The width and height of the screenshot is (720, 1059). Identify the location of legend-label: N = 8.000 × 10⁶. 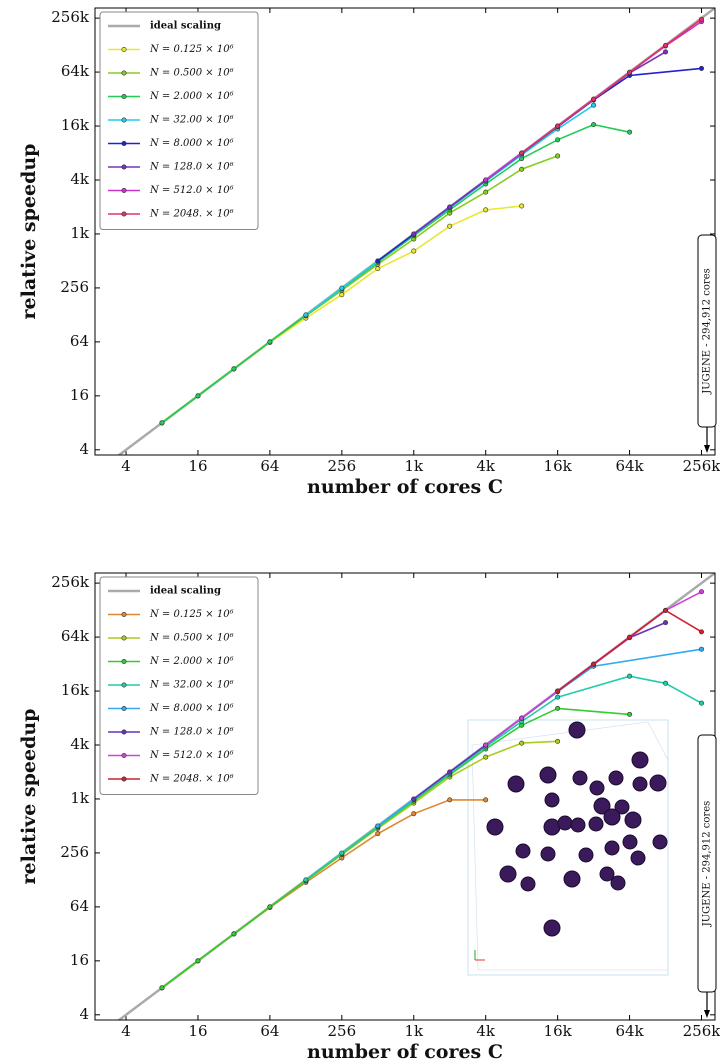
(191, 143).